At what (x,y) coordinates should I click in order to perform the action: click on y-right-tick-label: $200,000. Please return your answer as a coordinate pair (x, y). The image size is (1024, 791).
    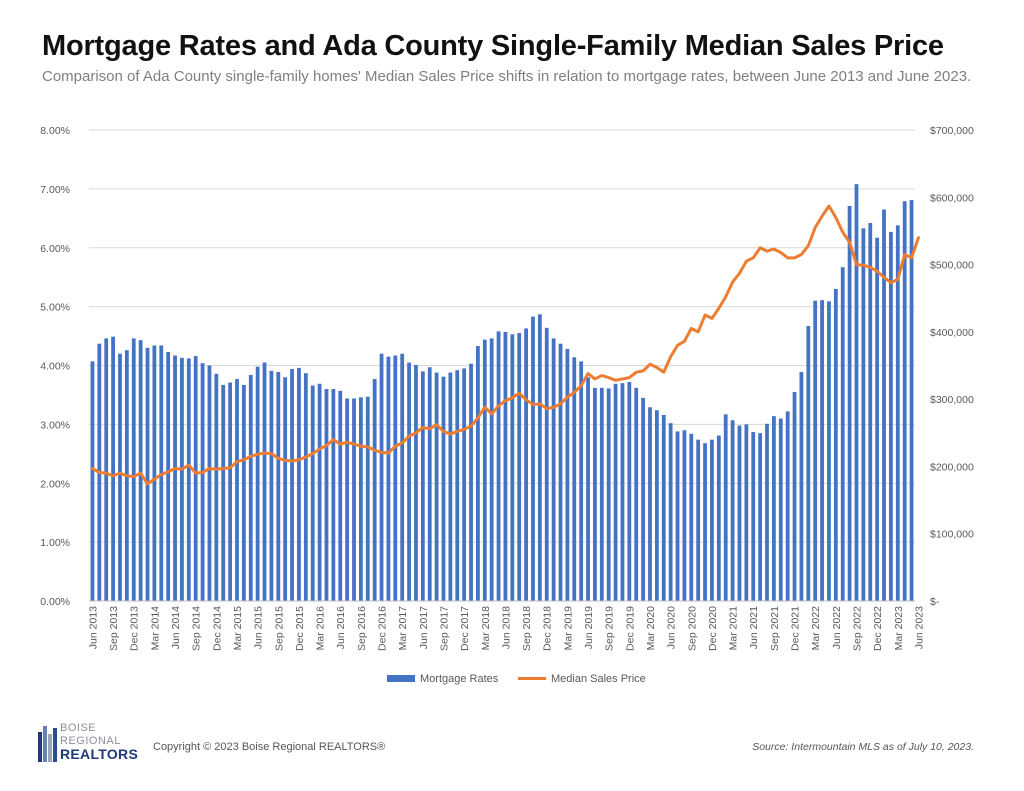
    Looking at the image, I should click on (952, 467).